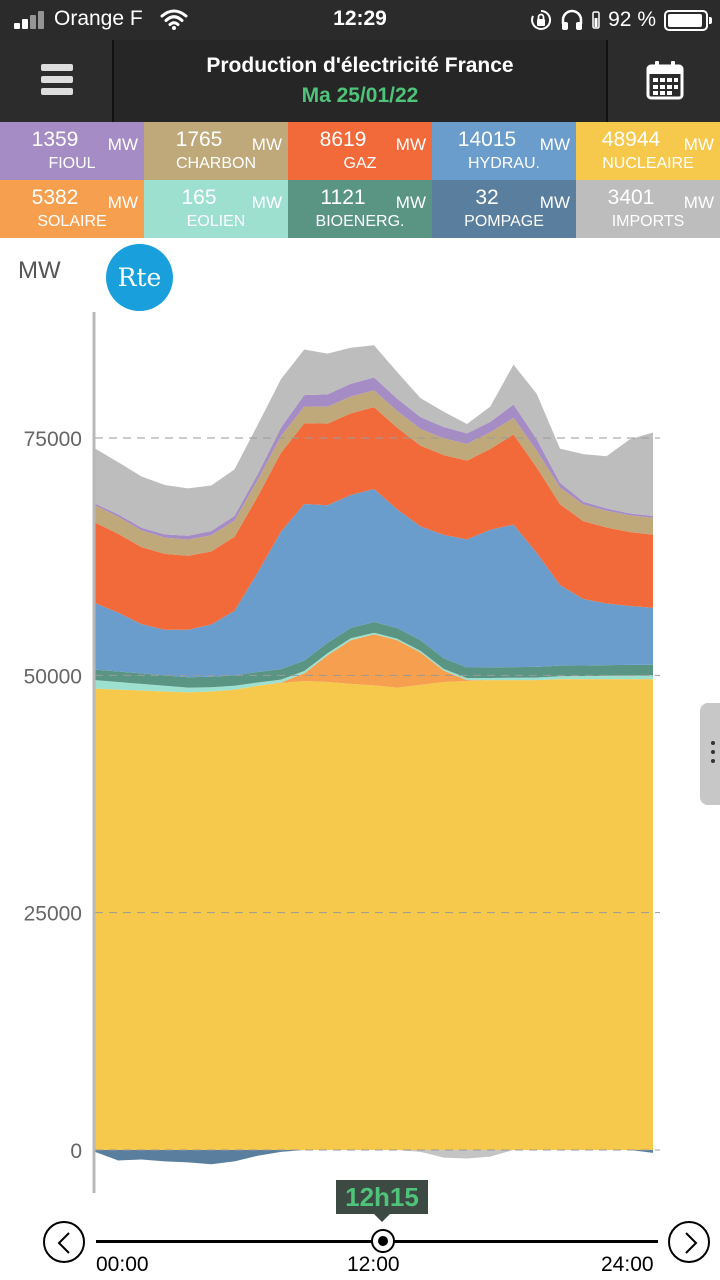 This screenshot has width=720, height=1280. I want to click on status-bar: Orange F 12:29 92 %, so click(360, 20).